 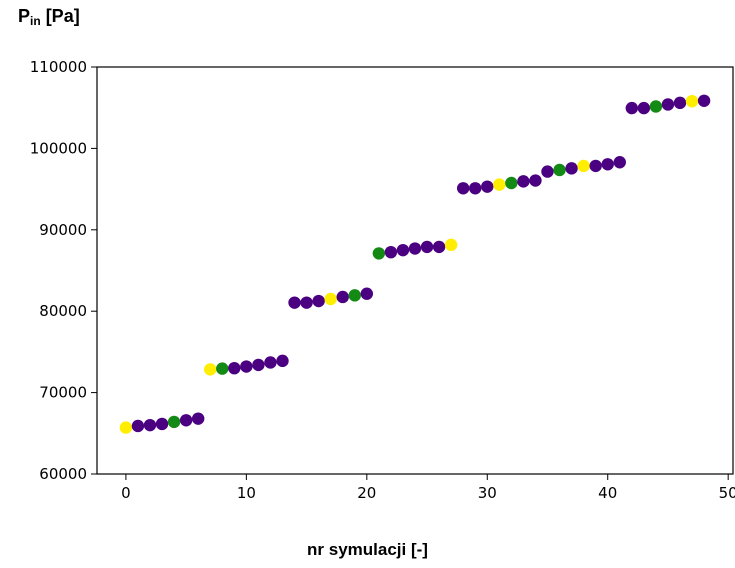 What do you see at coordinates (35, 21) in the screenshot?
I see `y-axis-label-sub: in` at bounding box center [35, 21].